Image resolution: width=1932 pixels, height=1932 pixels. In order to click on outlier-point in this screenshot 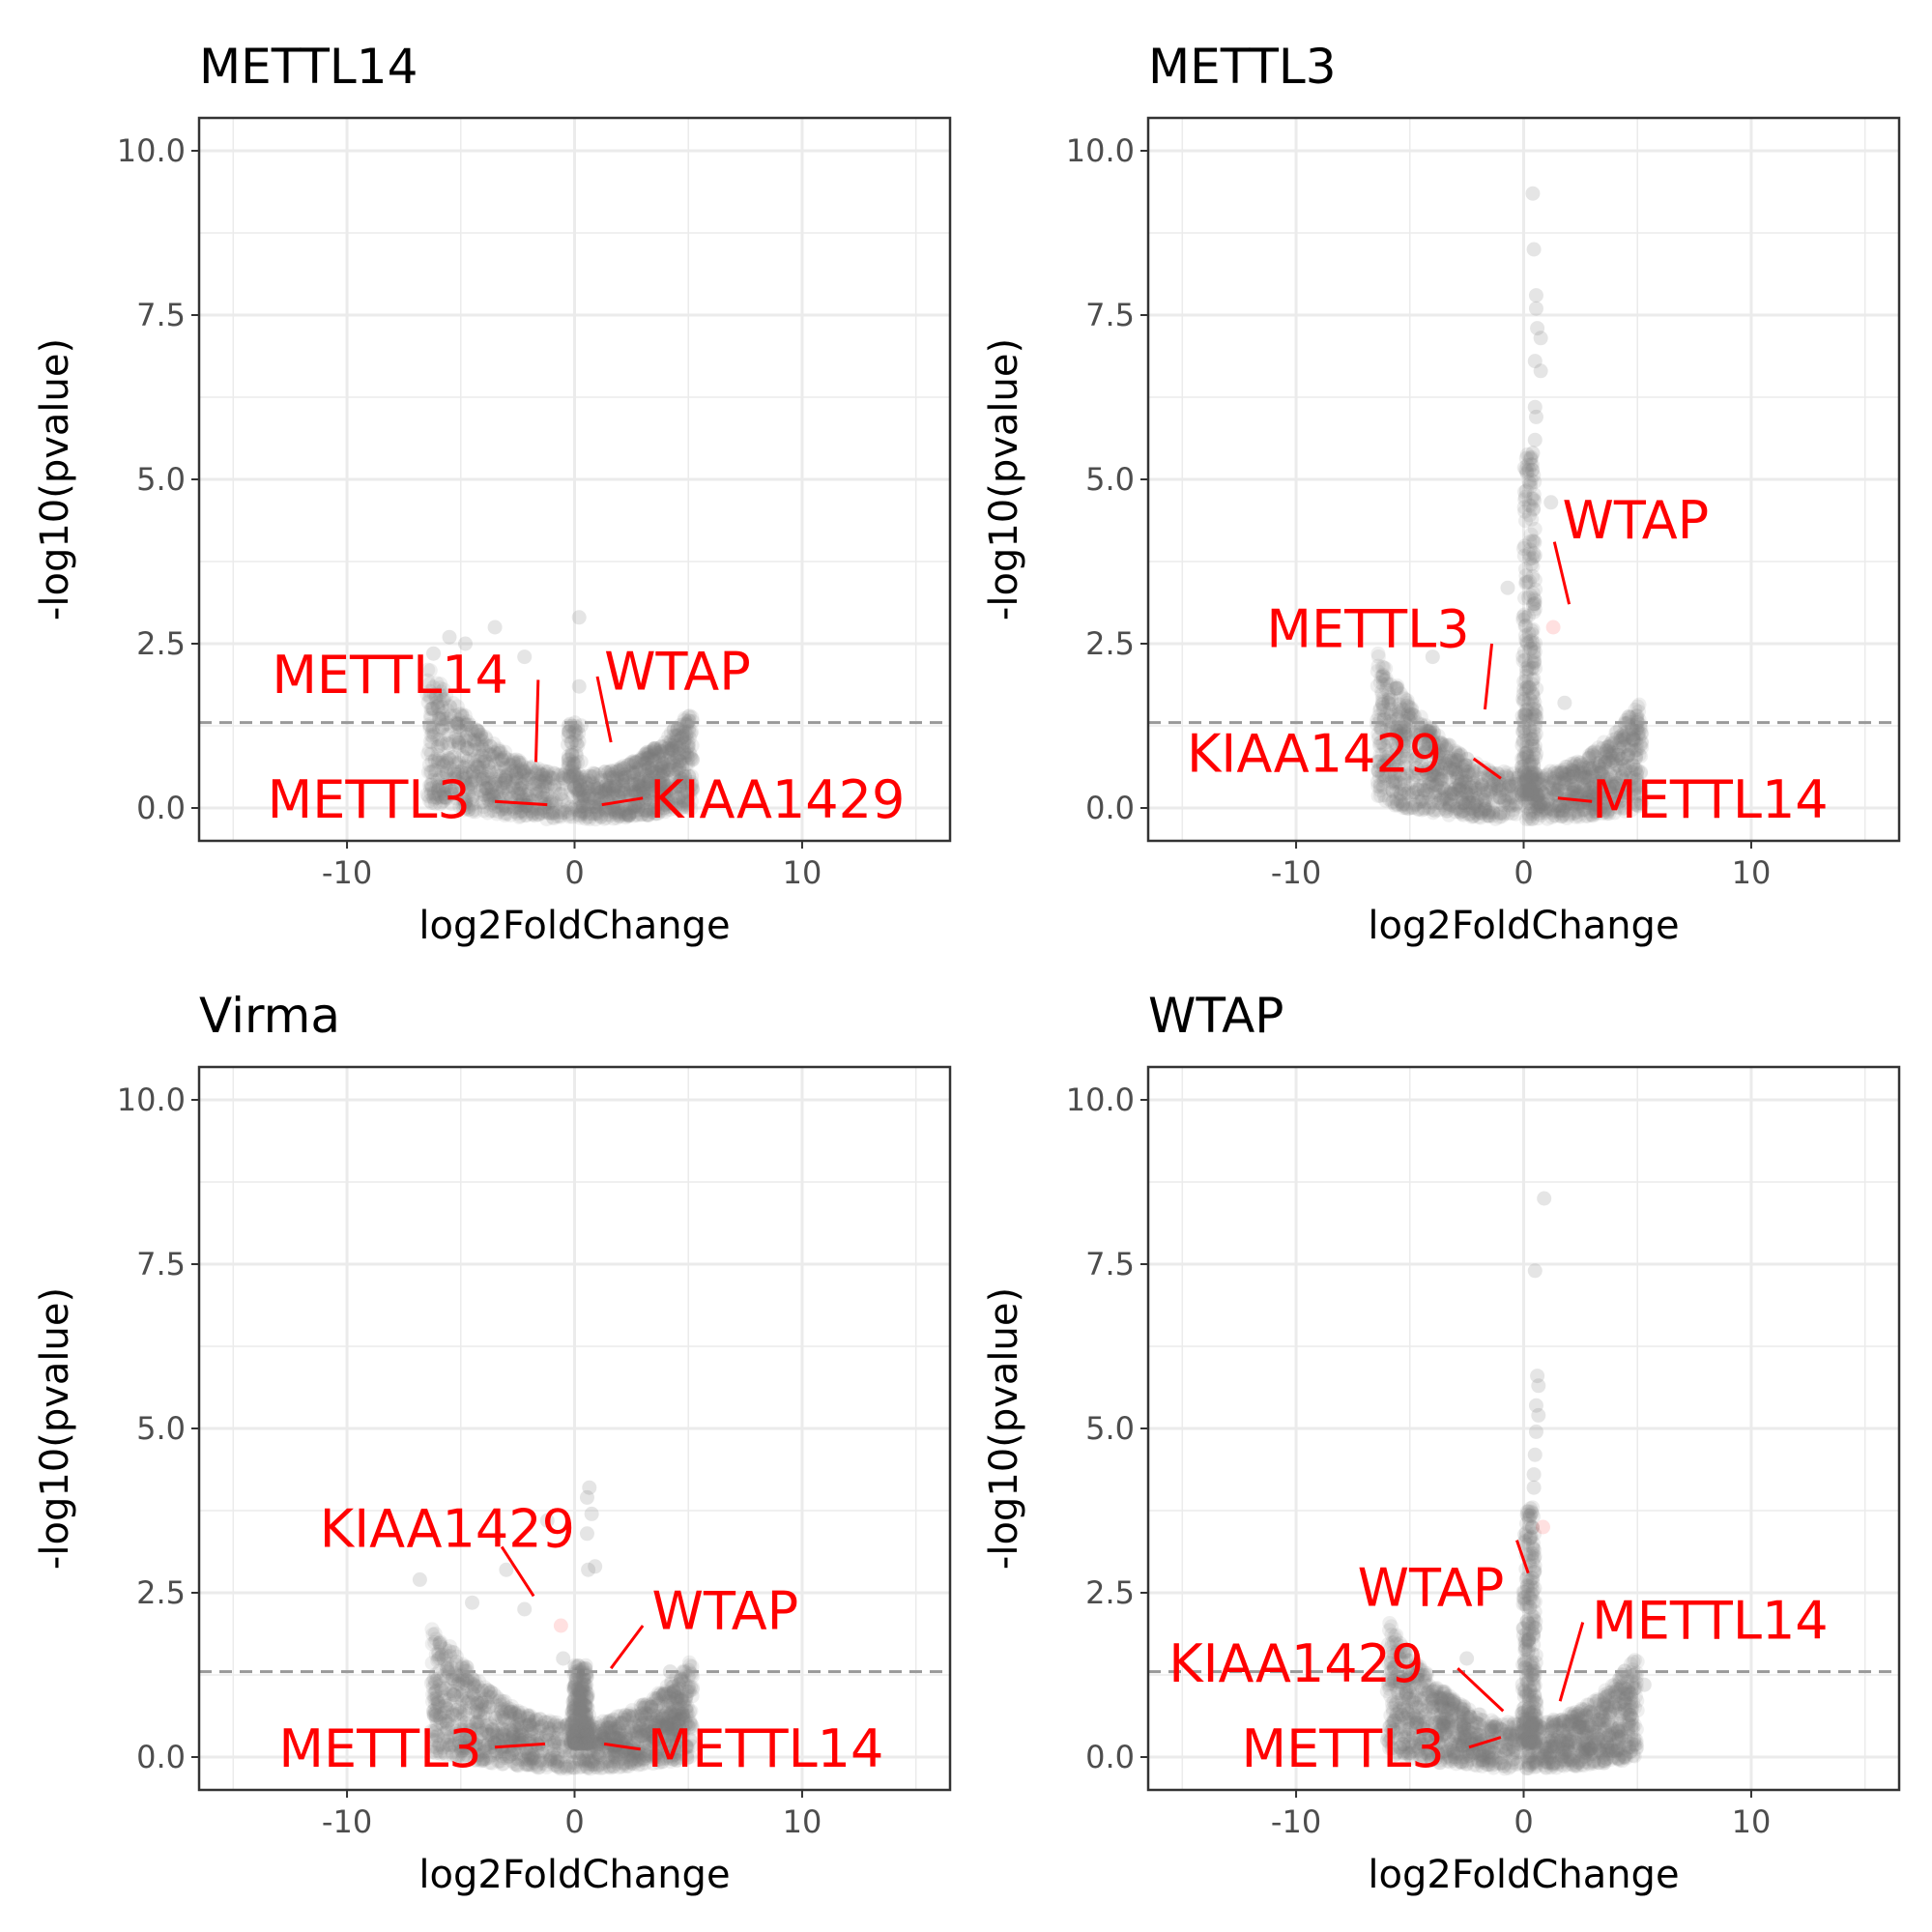, I will do `click(1533, 194)`.